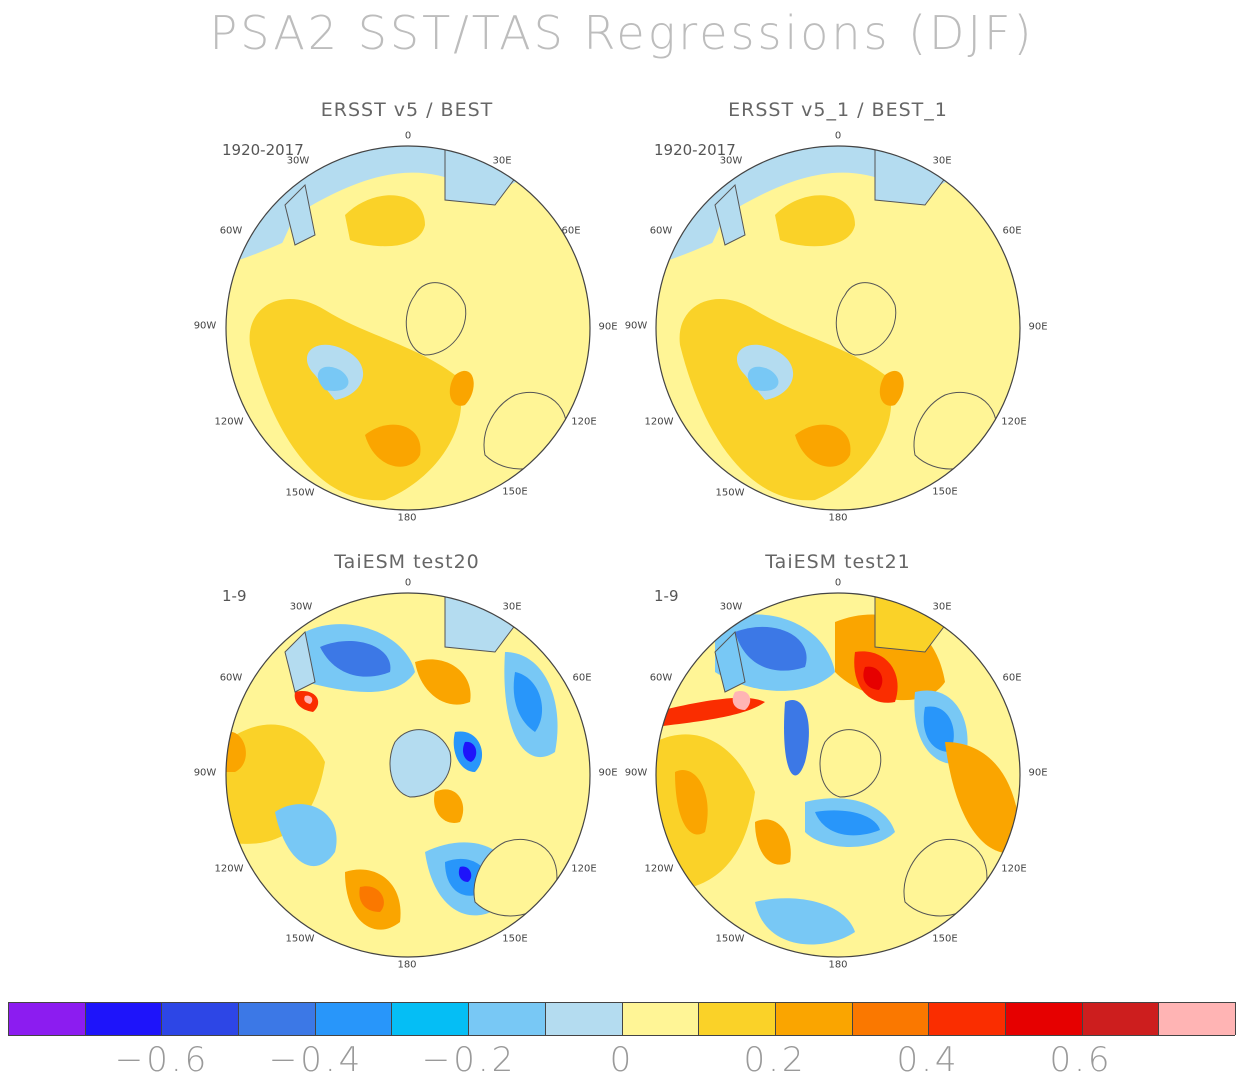 The width and height of the screenshot is (1244, 1082). Describe the element at coordinates (775, 1060) in the screenshot. I see `colorbar-tick-label: 0.2` at that location.